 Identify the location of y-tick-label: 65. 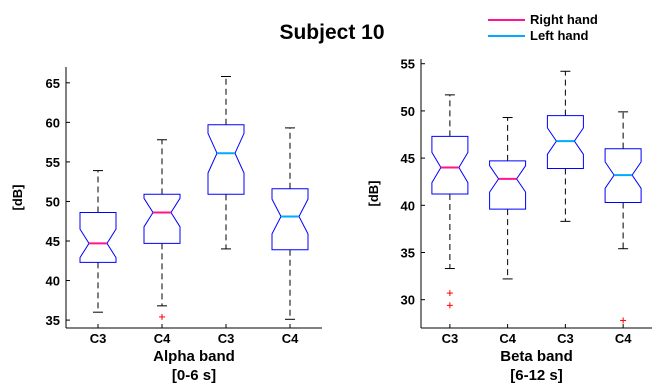
(53, 83).